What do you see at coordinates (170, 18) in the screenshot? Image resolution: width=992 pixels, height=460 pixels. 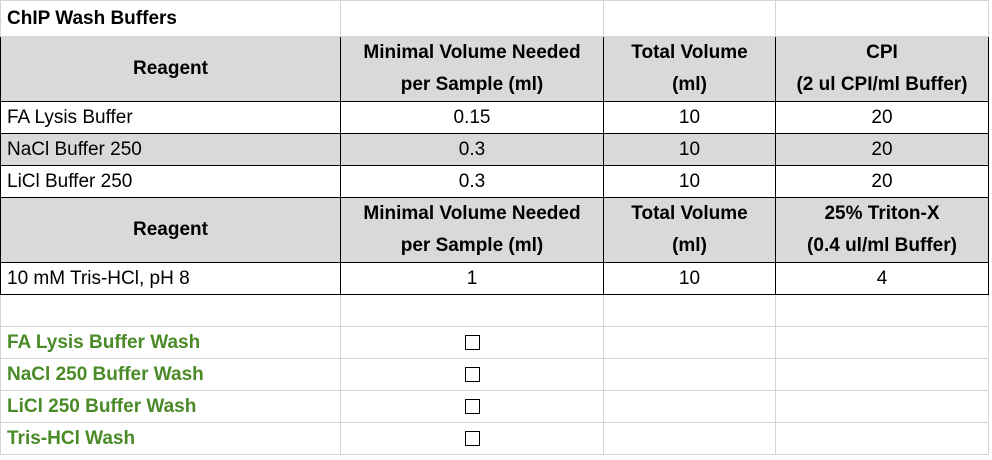 I see `sheet-title: ChIP Wash Buffers` at bounding box center [170, 18].